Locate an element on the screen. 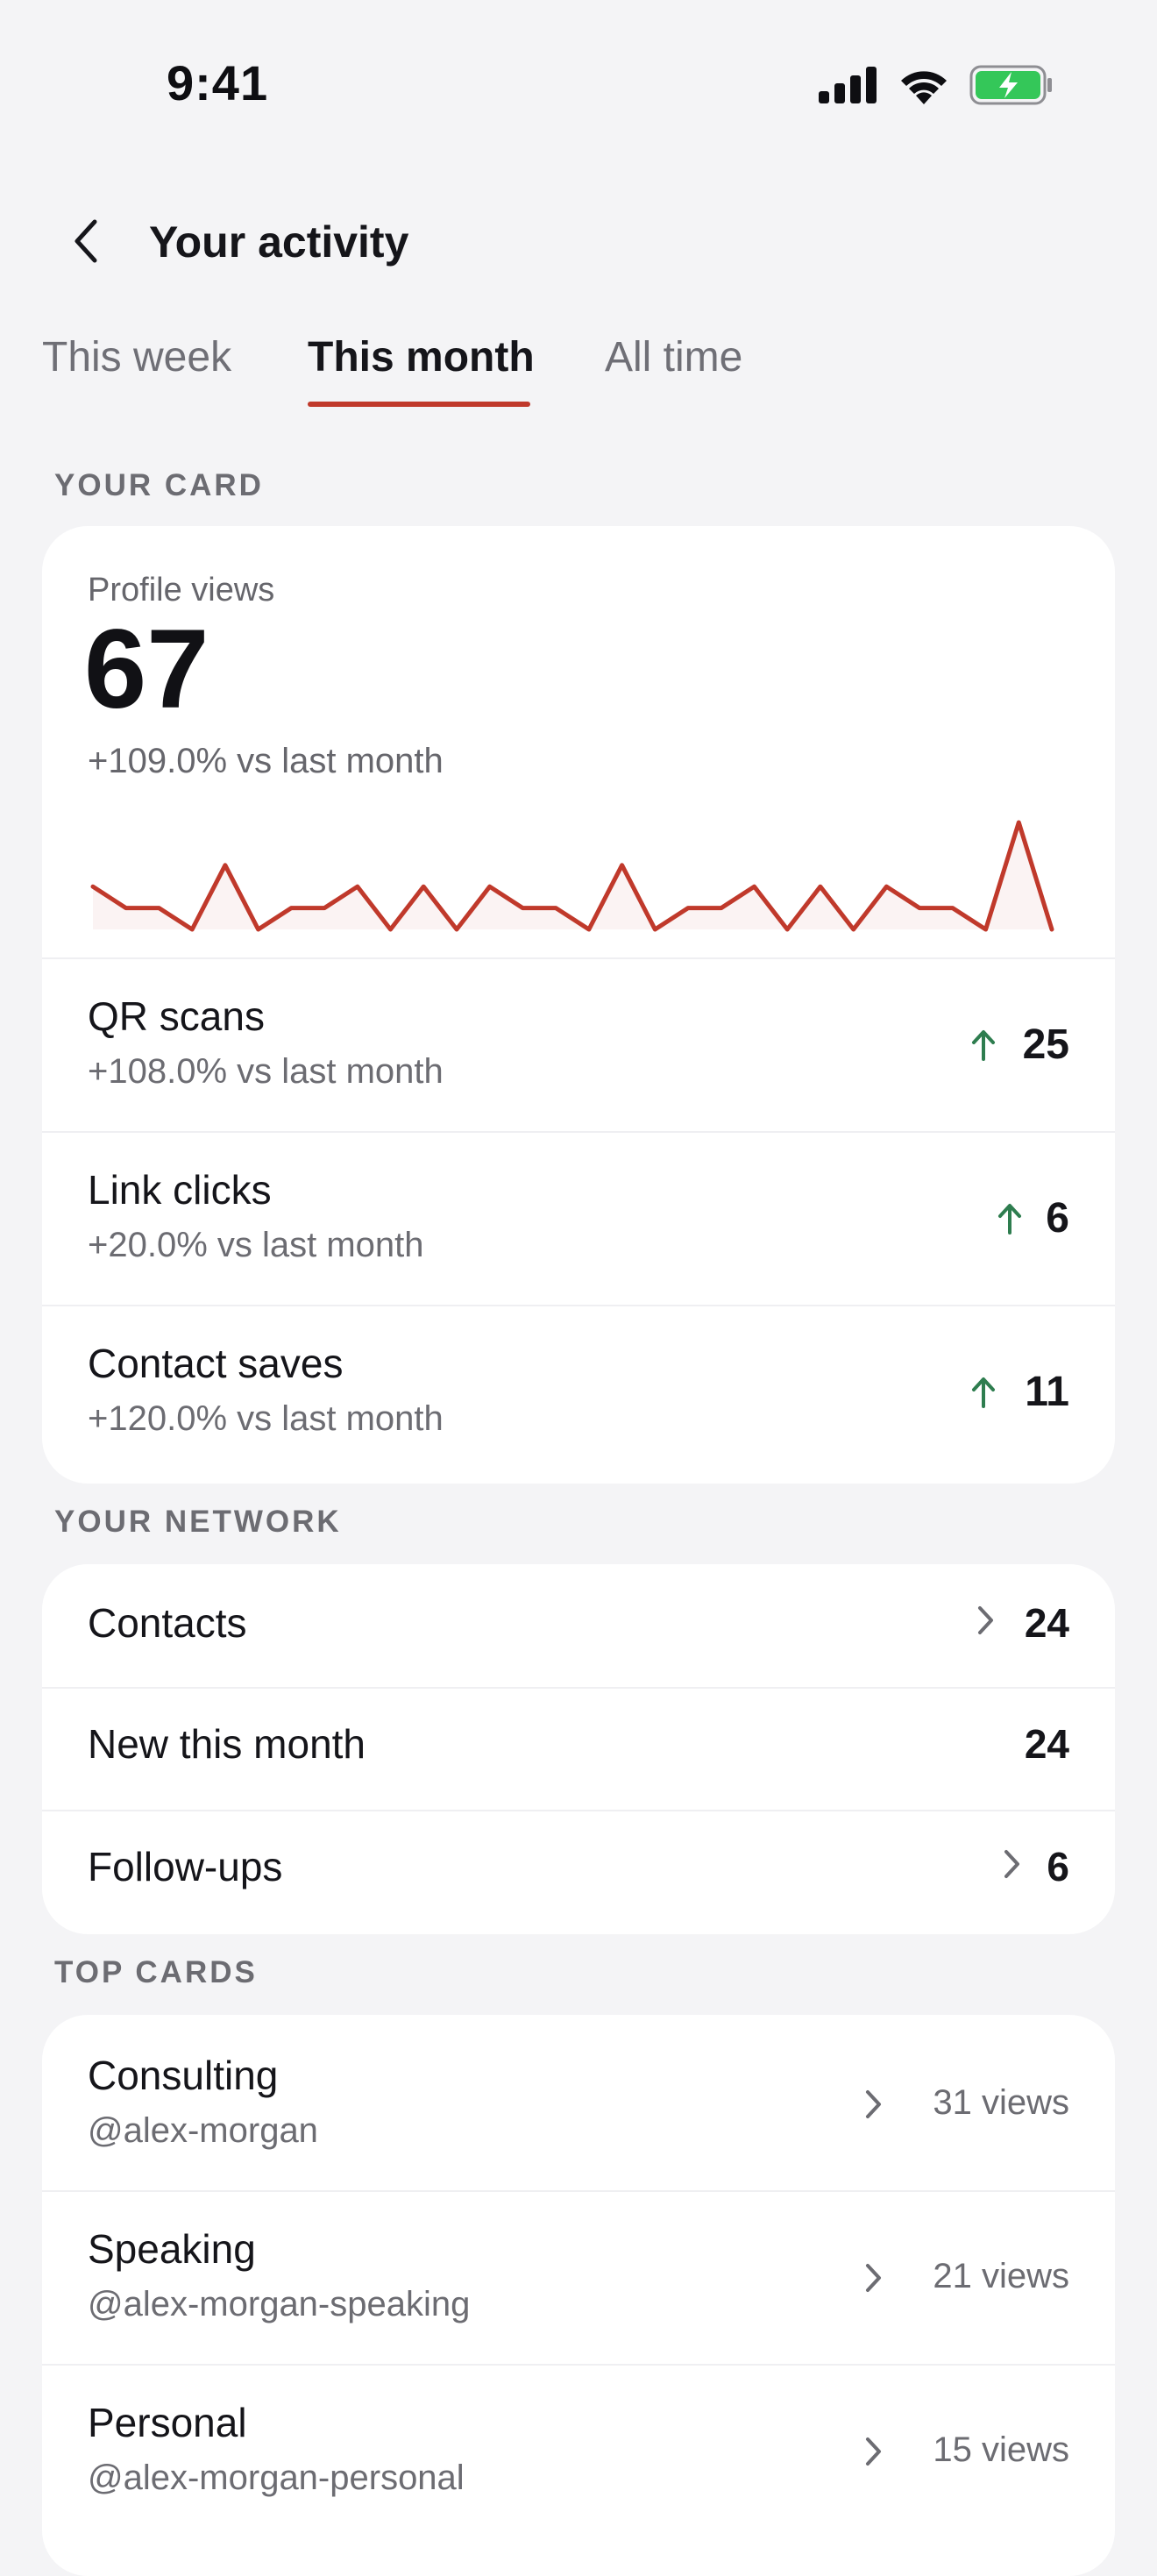 The image size is (1157, 2576). metric-title: QR scans is located at coordinates (176, 1016).